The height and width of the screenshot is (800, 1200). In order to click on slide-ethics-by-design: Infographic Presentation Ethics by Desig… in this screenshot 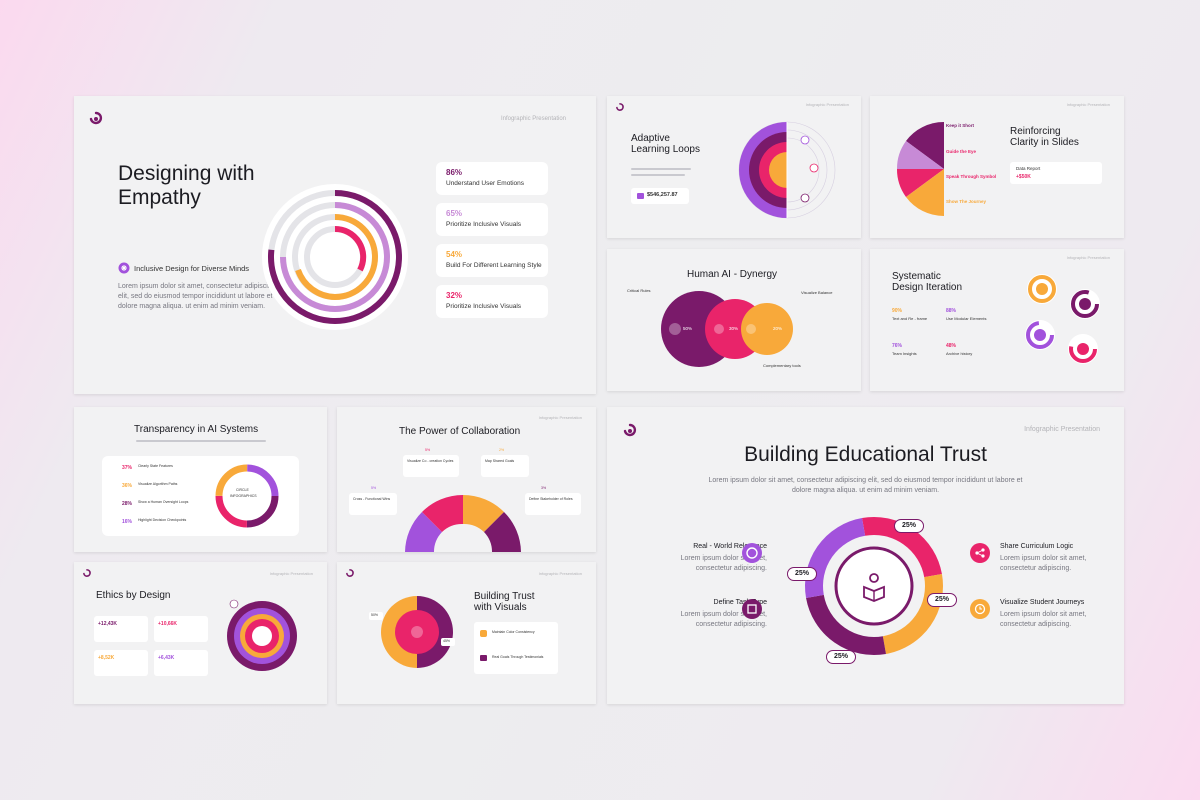, I will do `click(200, 633)`.